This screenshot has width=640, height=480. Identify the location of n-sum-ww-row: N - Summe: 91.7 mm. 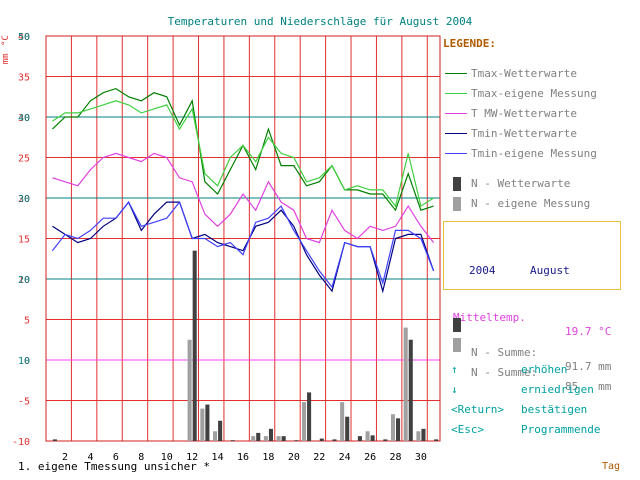
(527, 345).